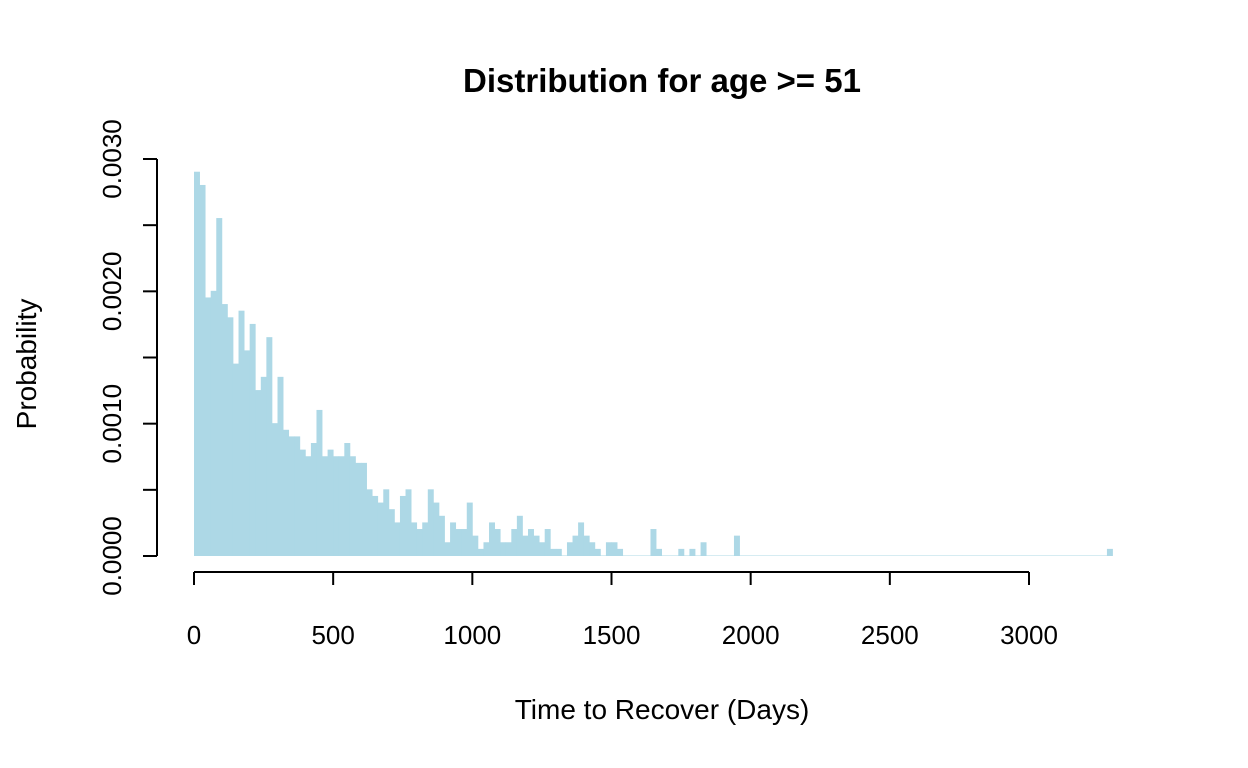 The height and width of the screenshot is (768, 1248). Describe the element at coordinates (332, 635) in the screenshot. I see `x-tick-label: 500` at that location.